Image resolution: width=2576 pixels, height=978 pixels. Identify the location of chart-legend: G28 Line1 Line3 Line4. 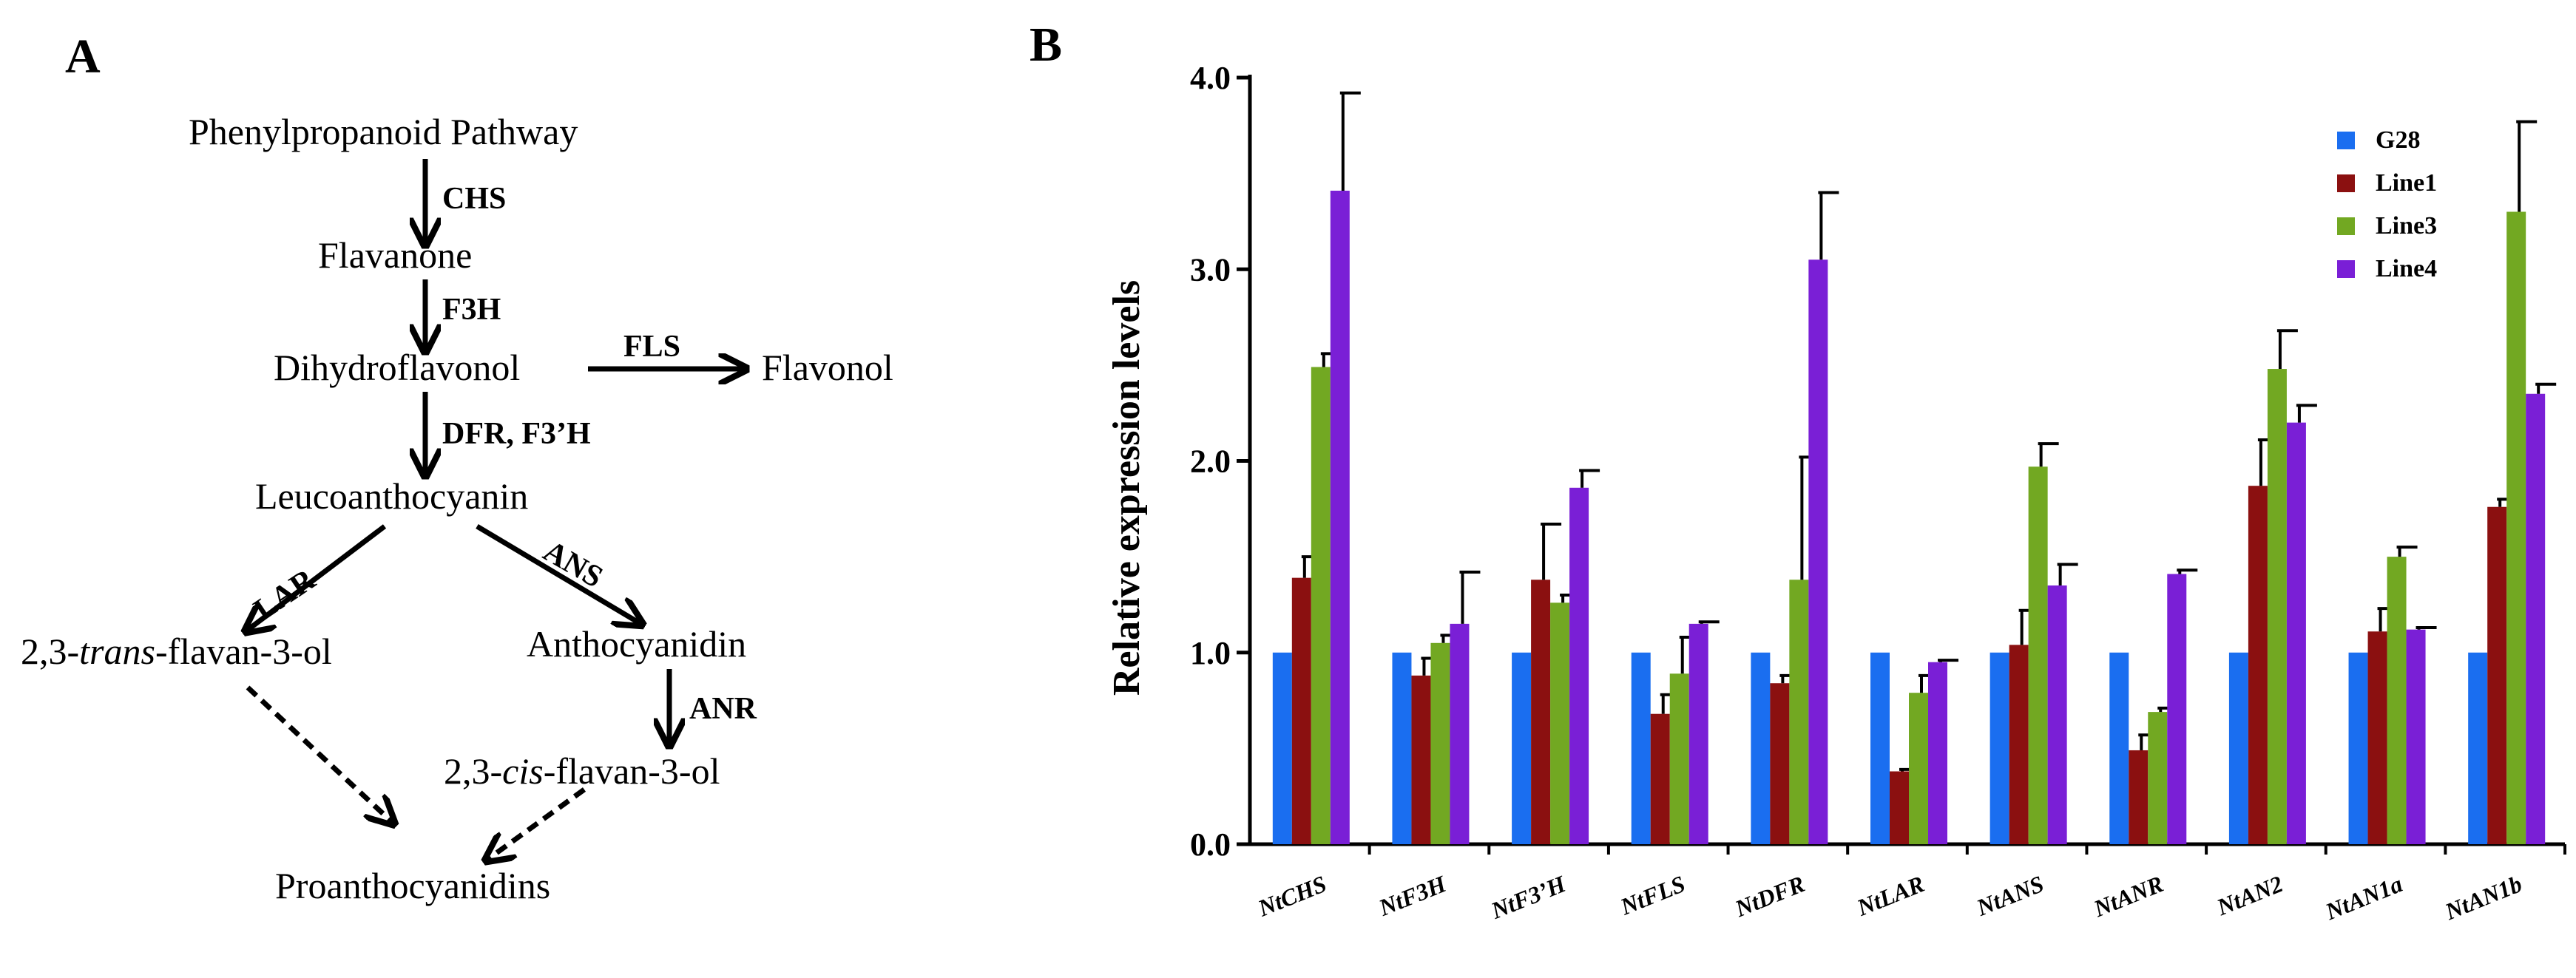
(2387, 204).